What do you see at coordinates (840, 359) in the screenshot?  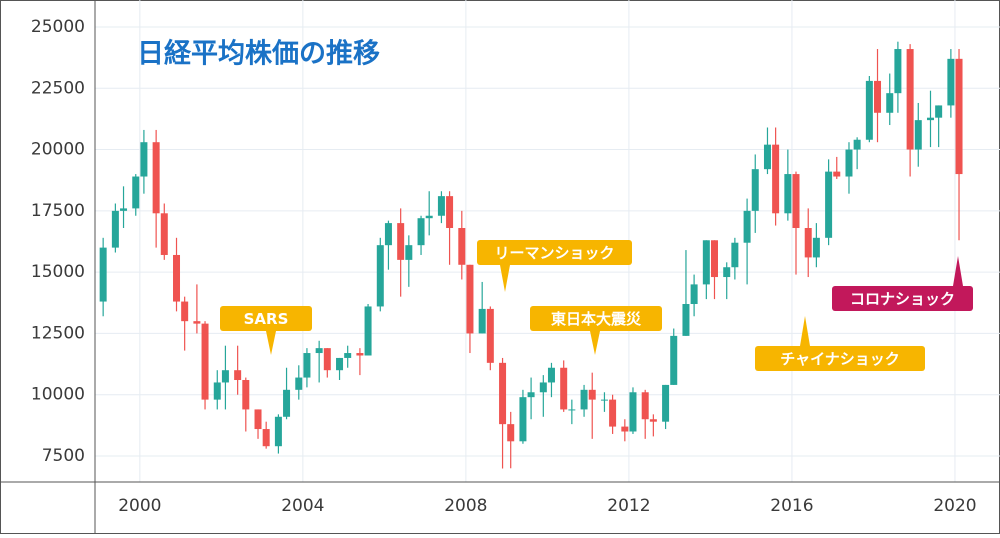 I see `callout-label: チャイナショック` at bounding box center [840, 359].